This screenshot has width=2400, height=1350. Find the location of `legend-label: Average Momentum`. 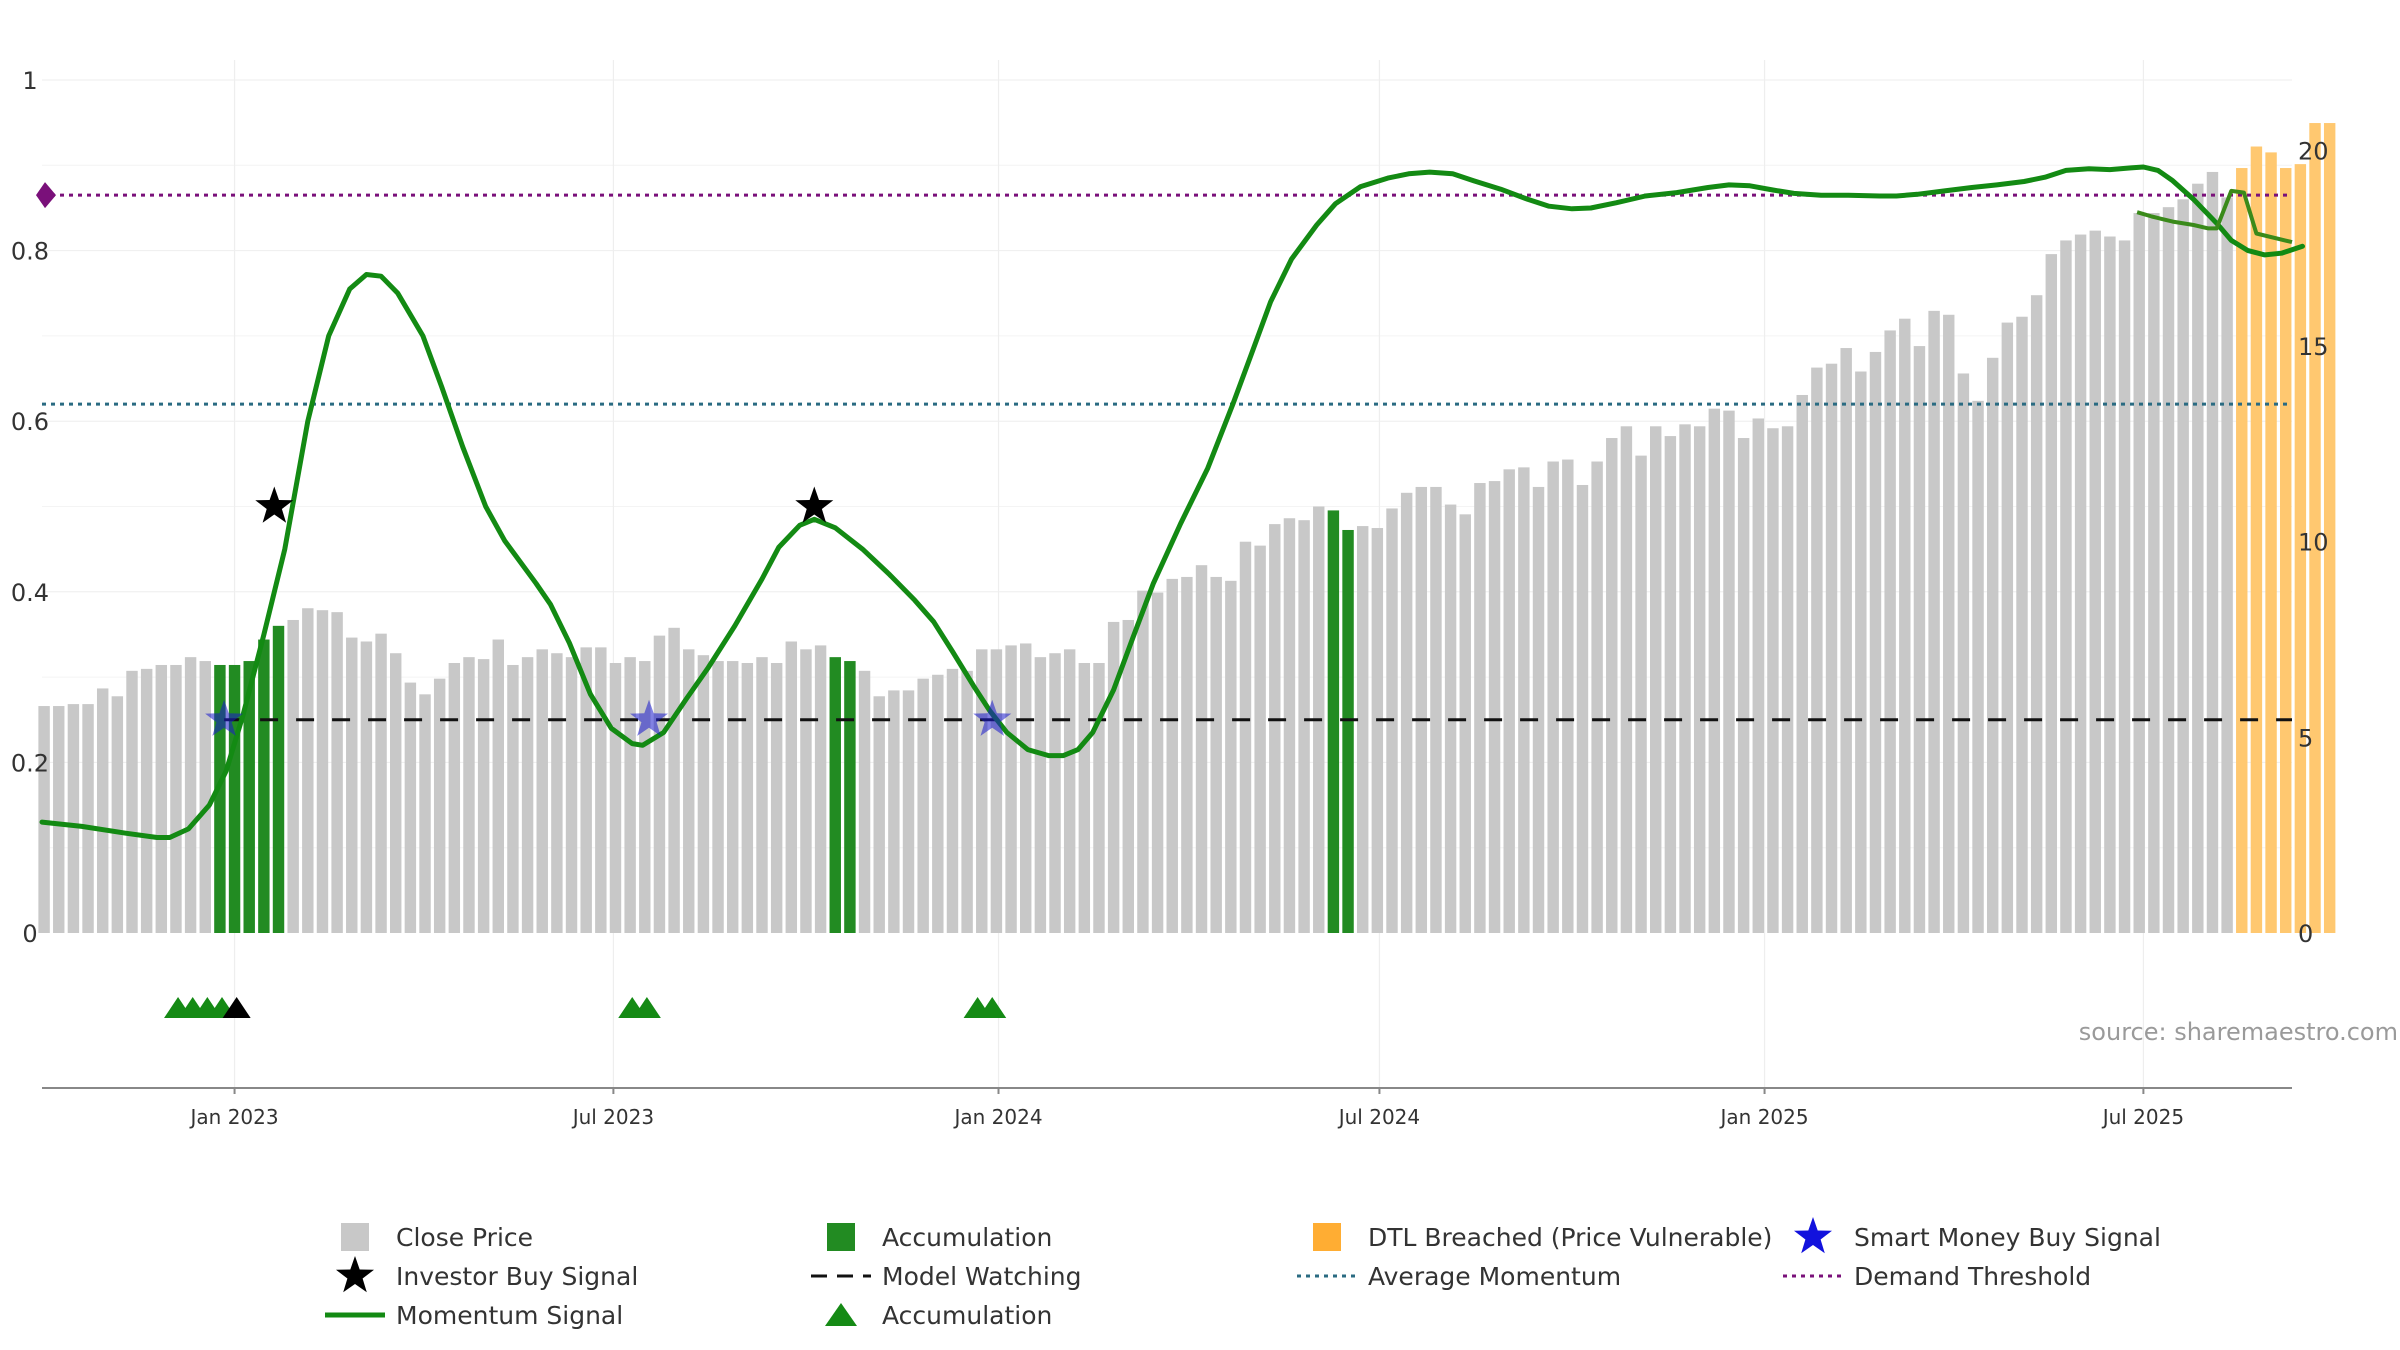

legend-label: Average Momentum is located at coordinates (1494, 1276).